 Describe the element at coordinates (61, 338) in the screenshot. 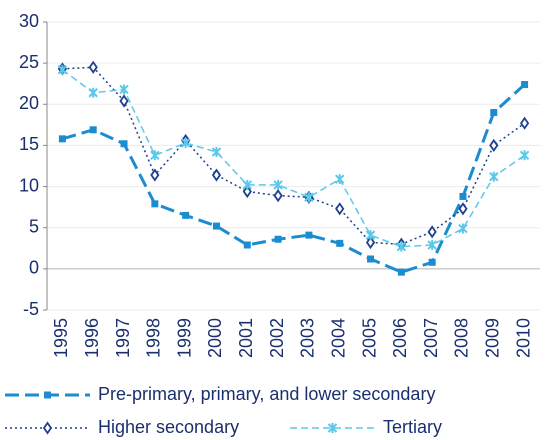

I see `x-tick-label: 1995` at that location.